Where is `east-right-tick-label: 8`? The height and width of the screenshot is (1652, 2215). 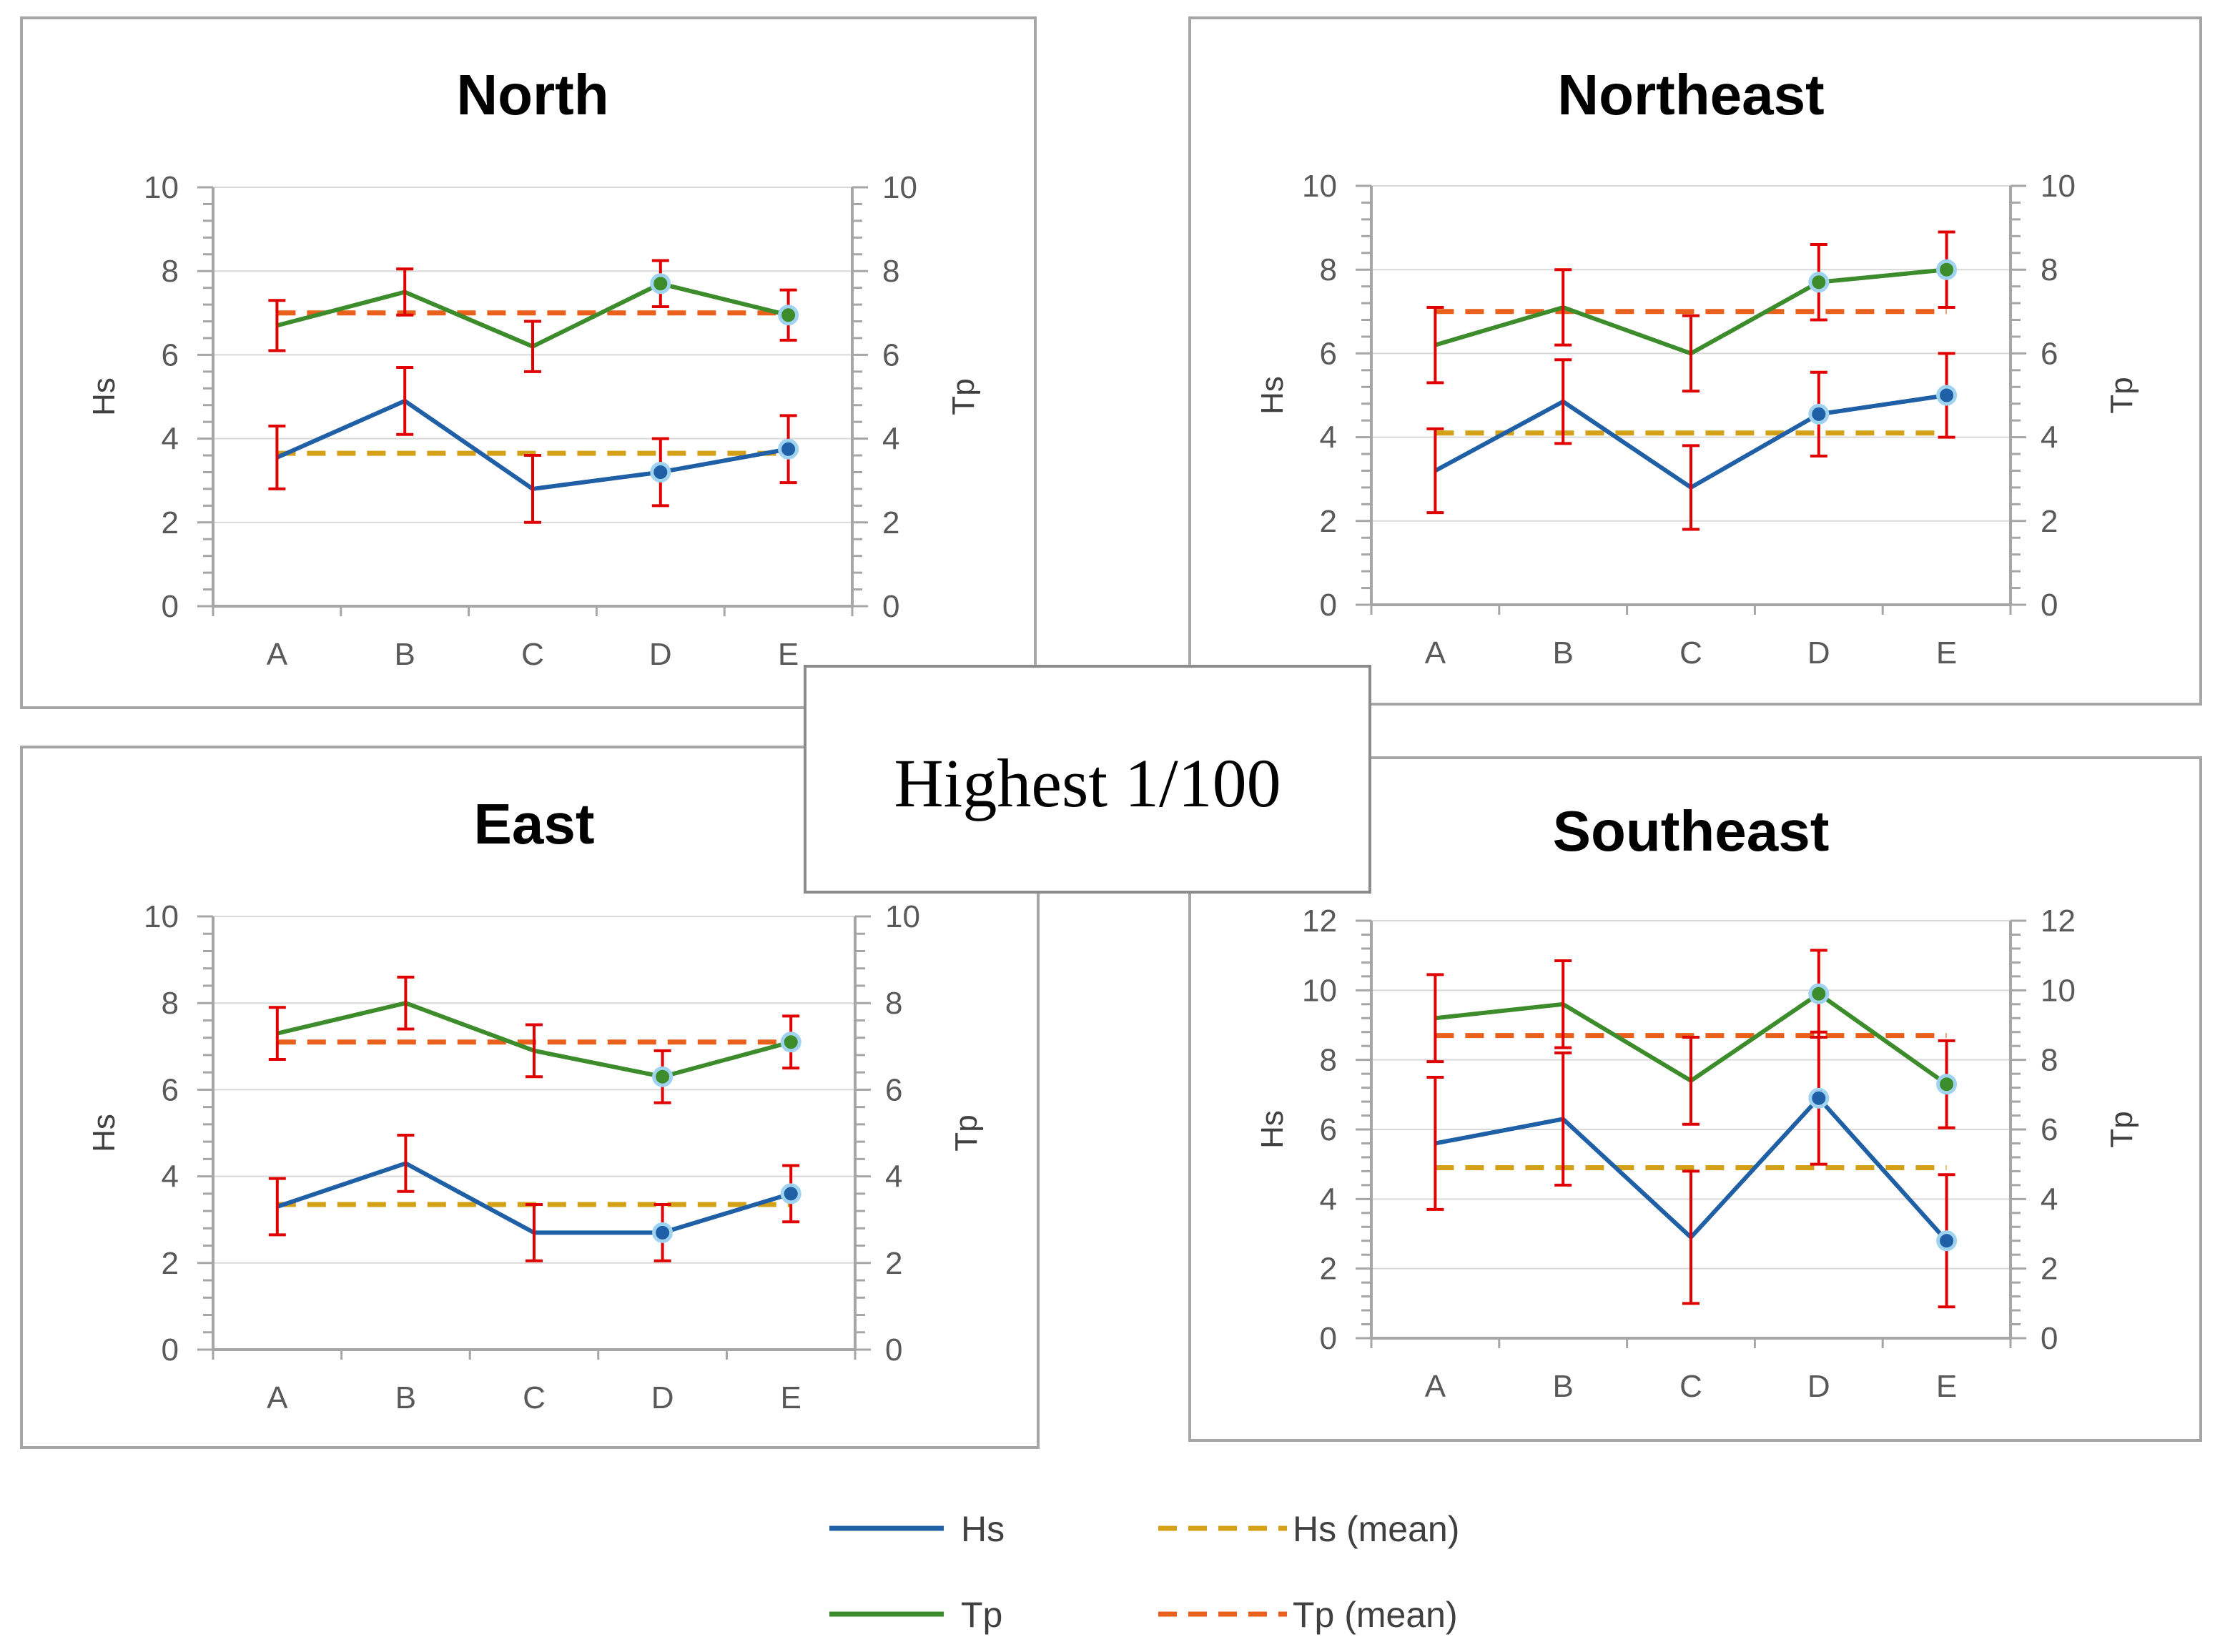
east-right-tick-label: 8 is located at coordinates (893, 1004).